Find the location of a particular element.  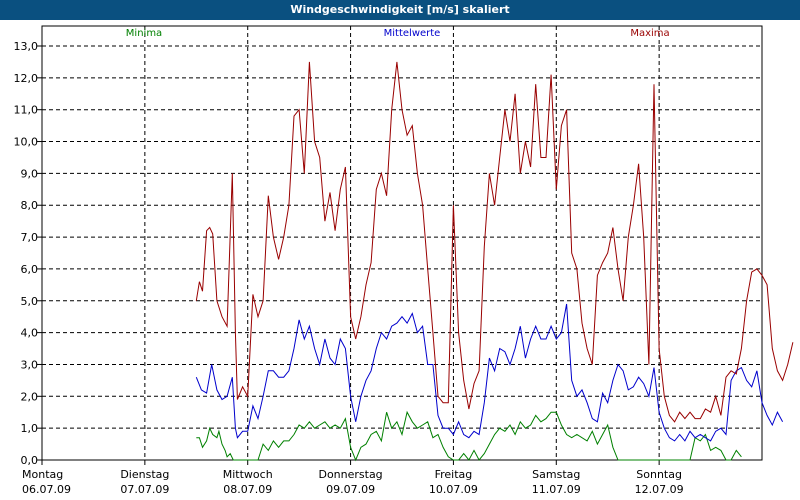

x-tick-day: Samstag is located at coordinates (556, 474).